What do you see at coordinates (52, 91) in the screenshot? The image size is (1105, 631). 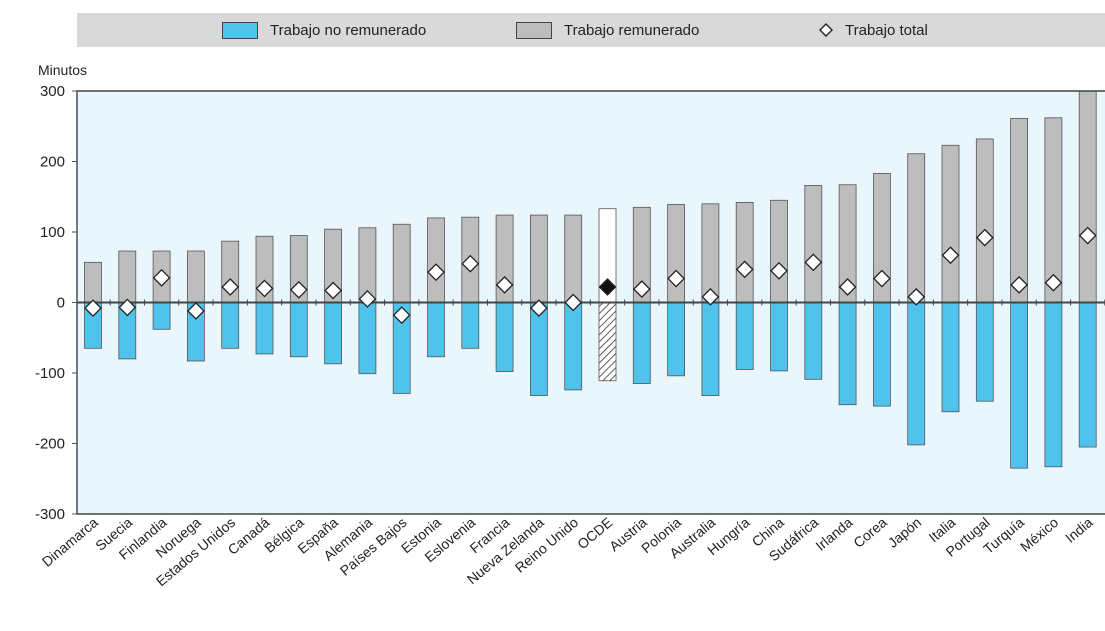 I see `y-tick-label: 300` at bounding box center [52, 91].